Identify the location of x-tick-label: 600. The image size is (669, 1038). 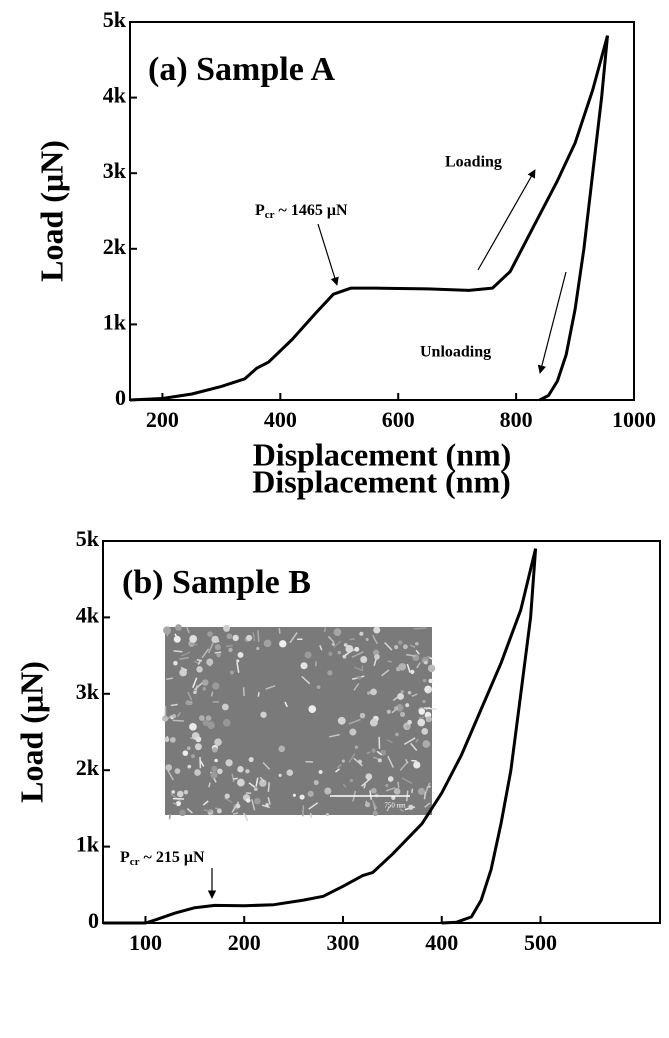
(398, 419).